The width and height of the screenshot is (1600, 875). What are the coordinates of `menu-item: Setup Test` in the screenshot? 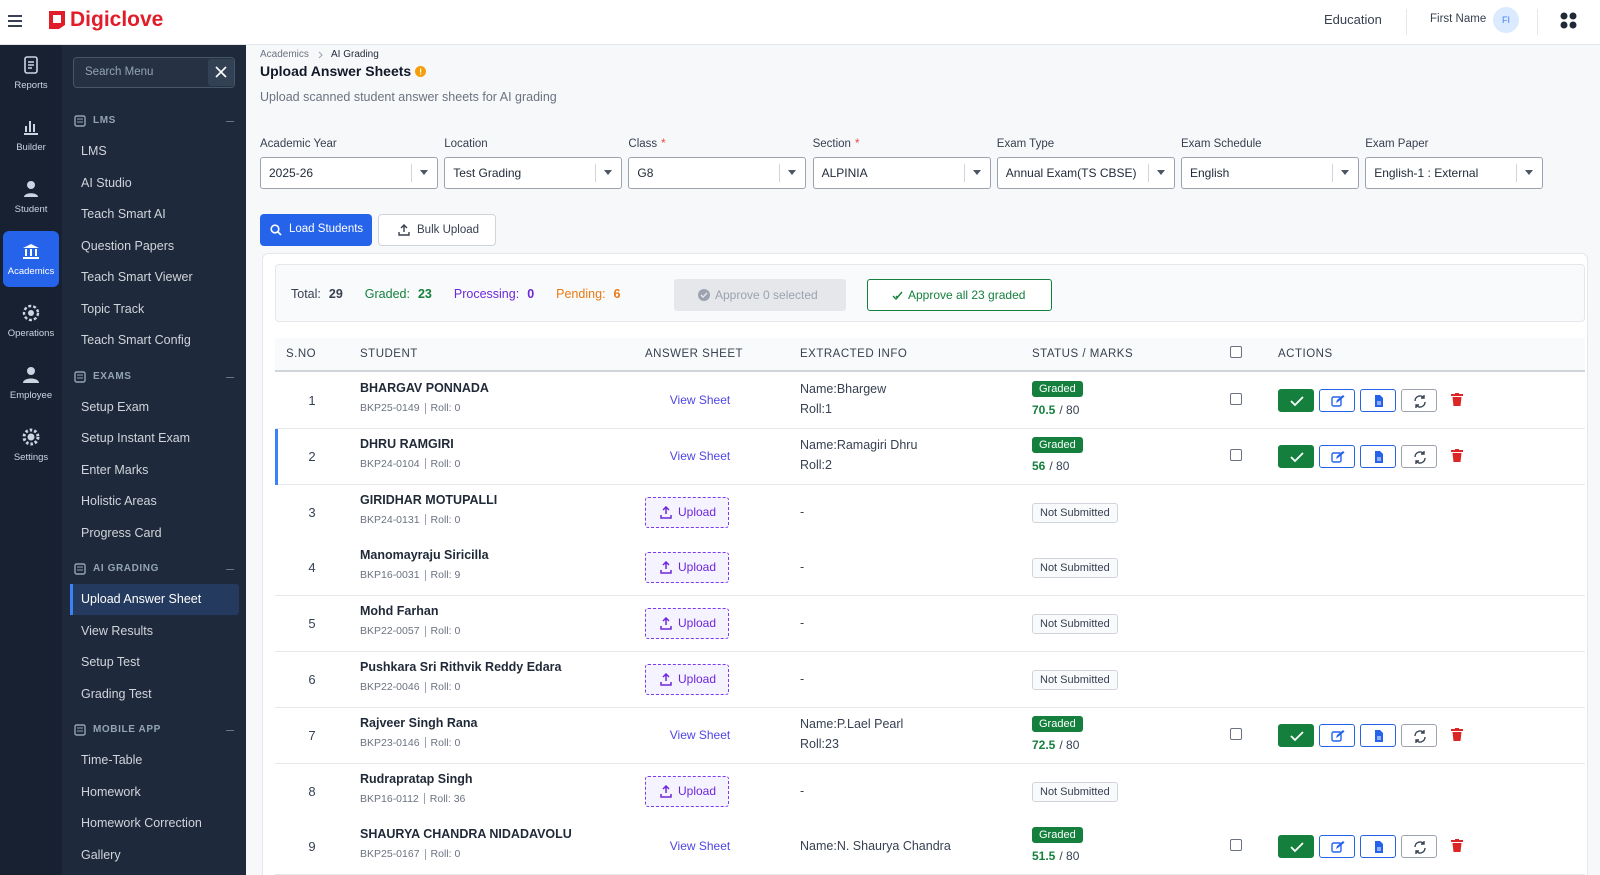 It's located at (110, 662).